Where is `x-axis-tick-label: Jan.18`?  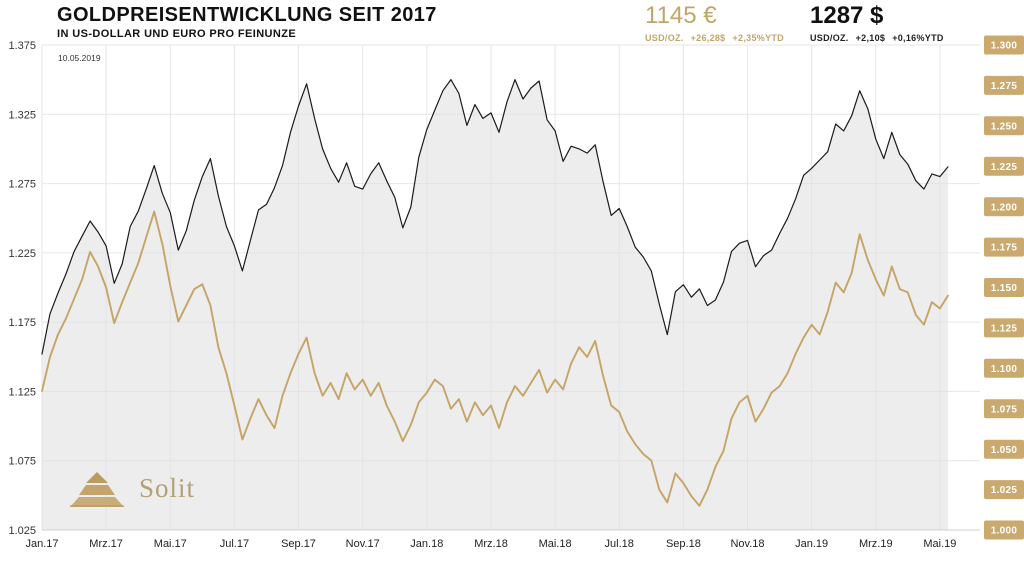
x-axis-tick-label: Jan.18 is located at coordinates (426, 544).